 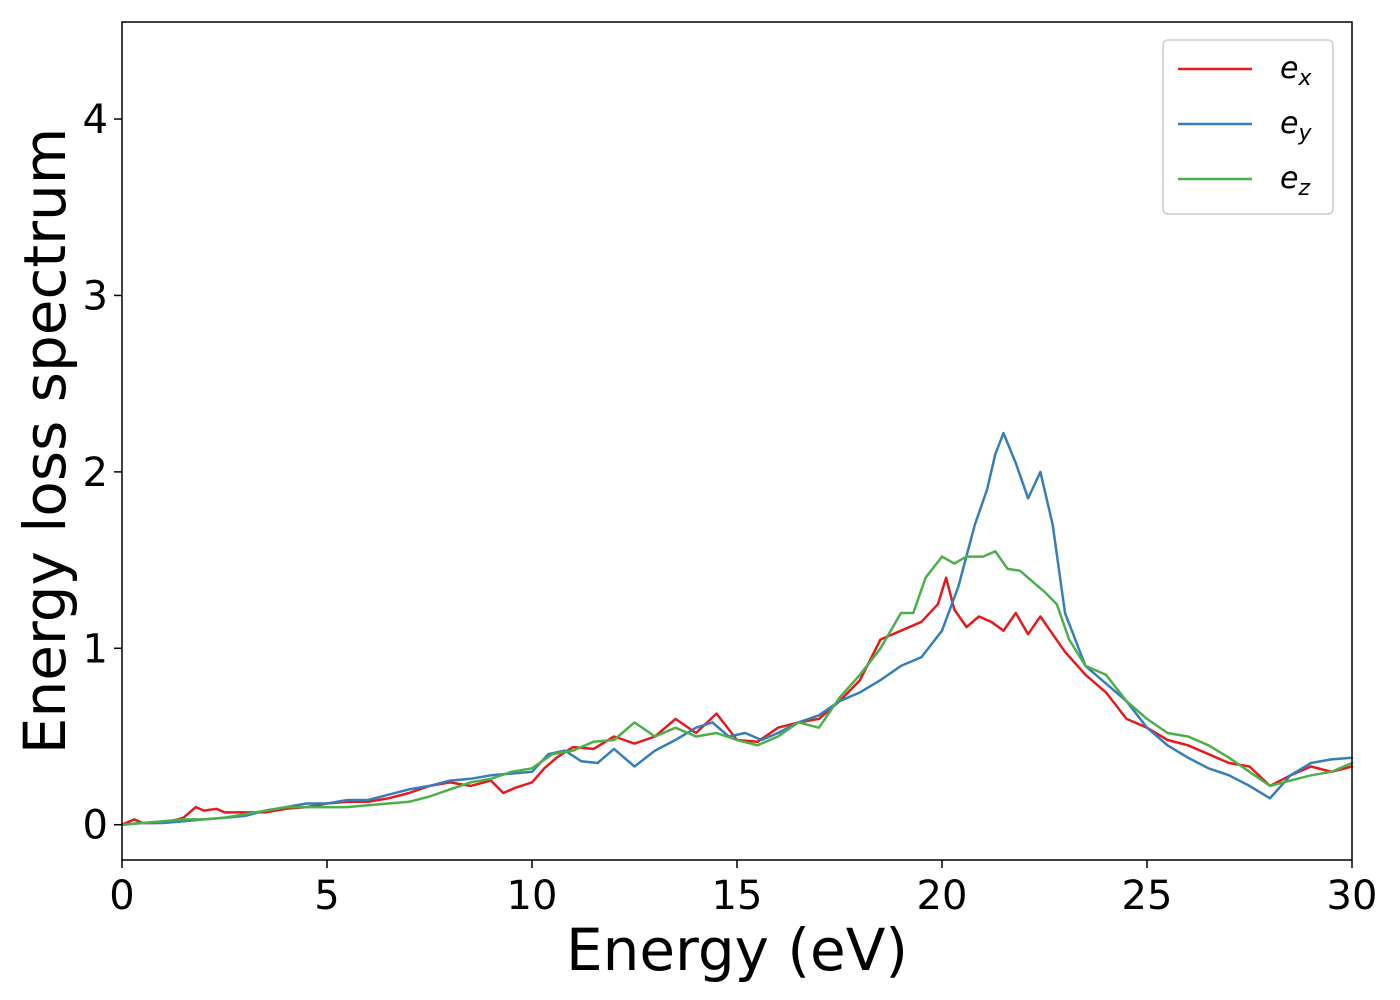 I want to click on legend: ex ey ez, so click(x=1248, y=127).